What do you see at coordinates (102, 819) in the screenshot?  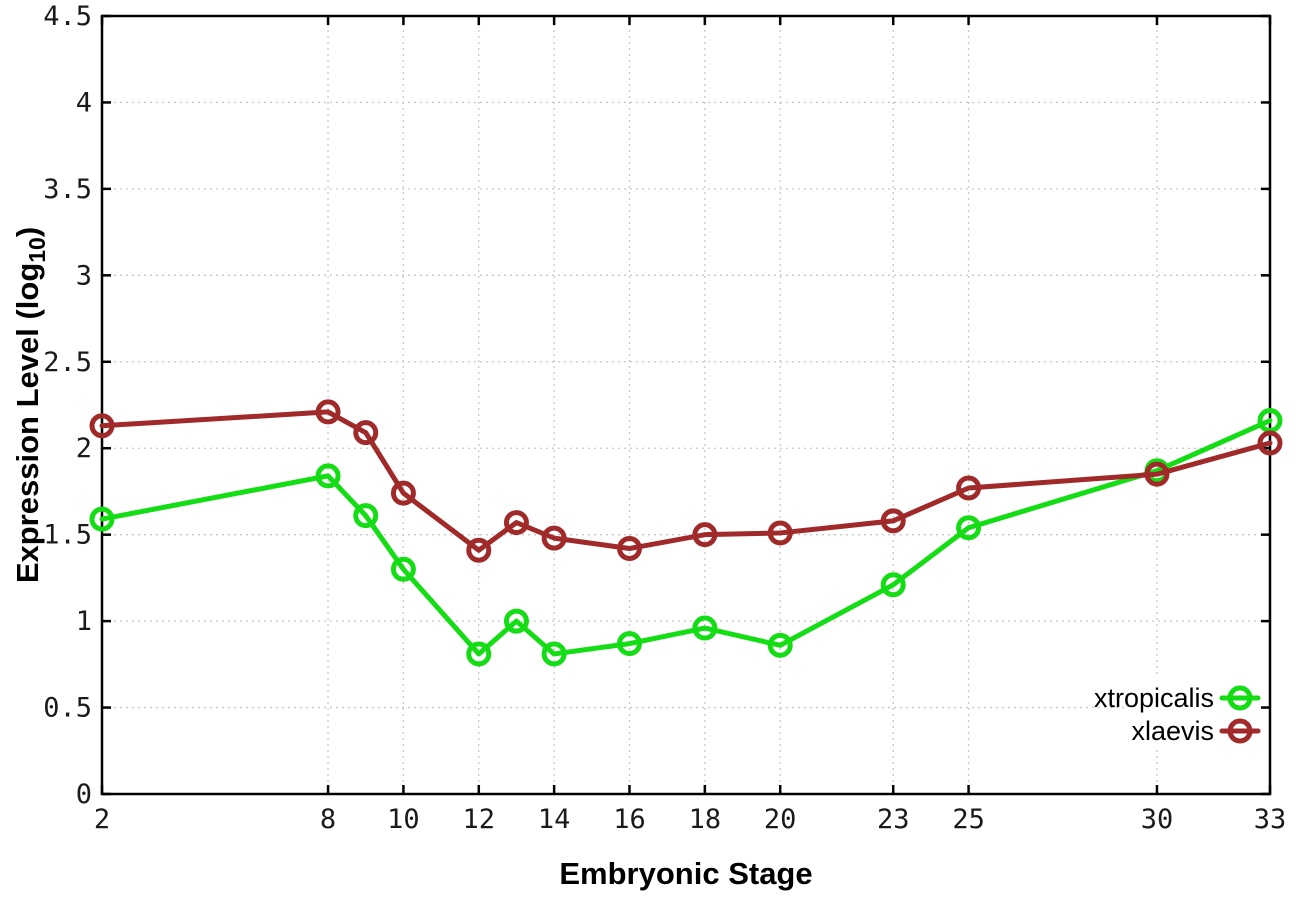 I see `x-tick-label: 2` at bounding box center [102, 819].